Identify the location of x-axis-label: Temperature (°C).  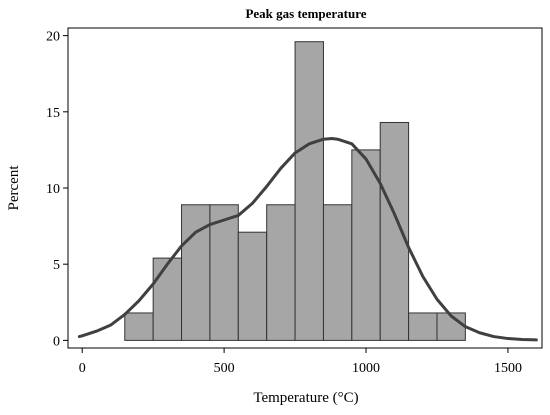
(305, 398).